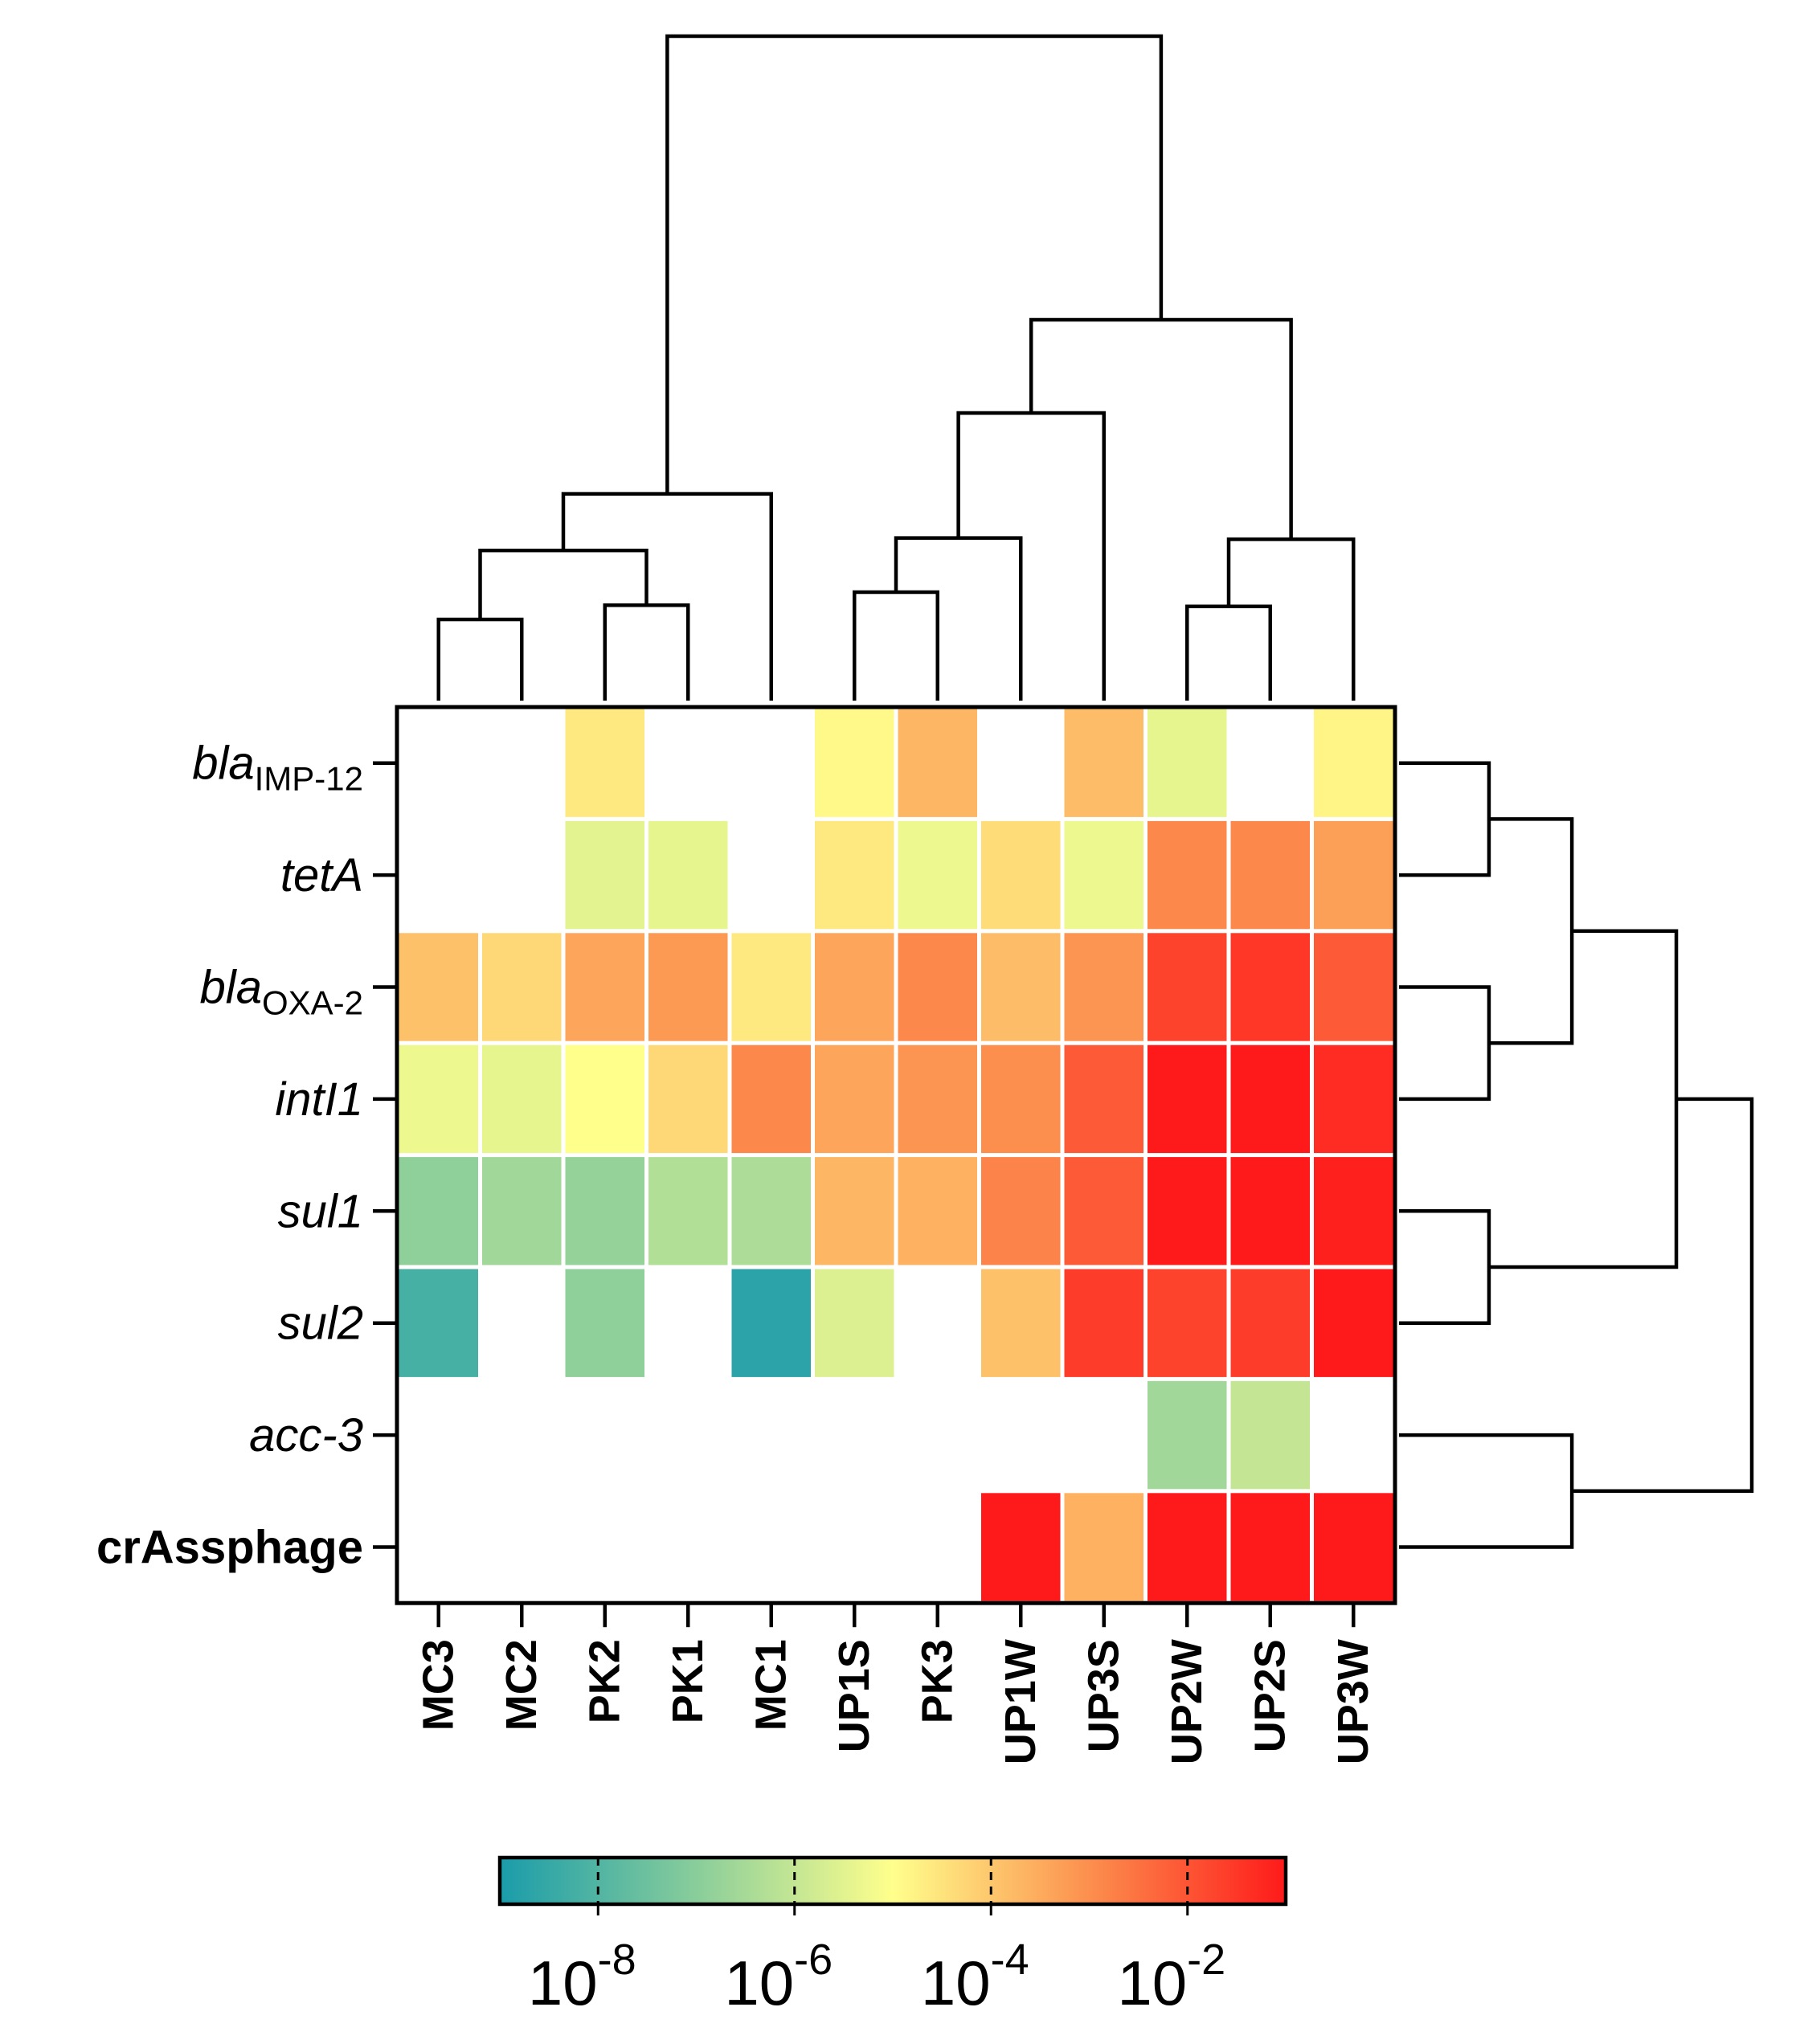  Describe the element at coordinates (522, 1099) in the screenshot. I see `heatmap-cell-intI1-MC2` at that location.